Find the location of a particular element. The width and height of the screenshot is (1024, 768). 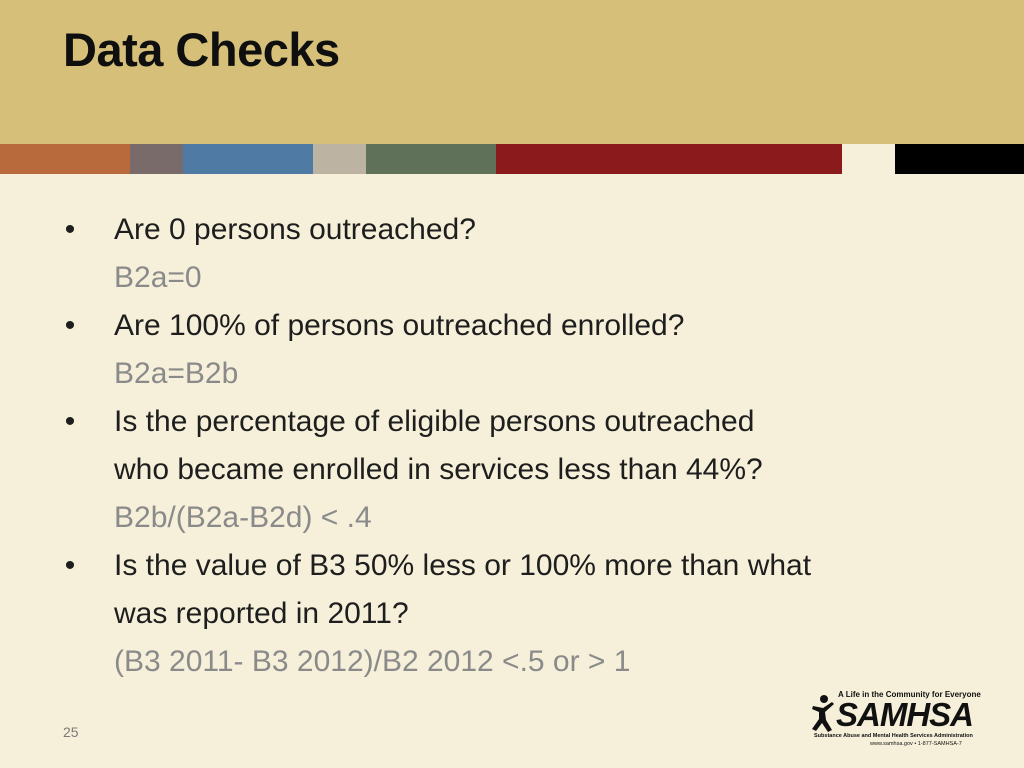

stripe-segment-green is located at coordinates (431, 159).